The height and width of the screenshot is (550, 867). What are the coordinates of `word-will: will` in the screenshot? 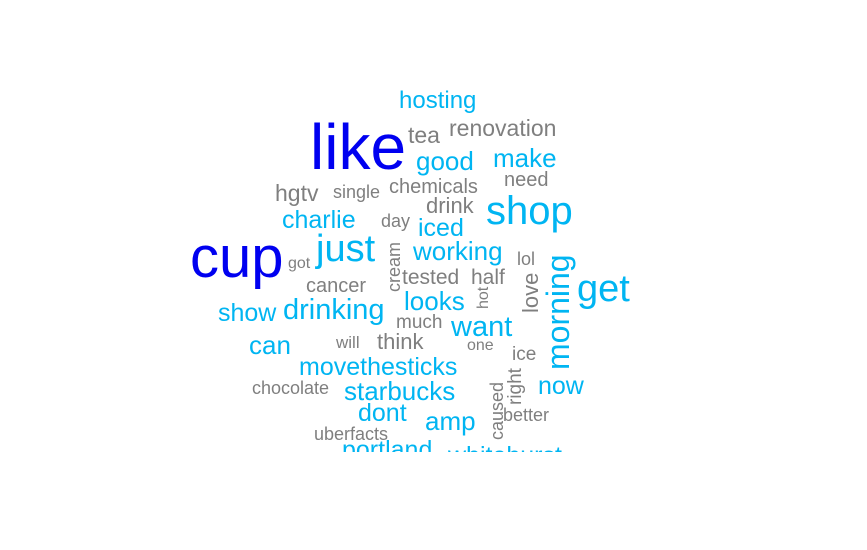 It's located at (348, 342).